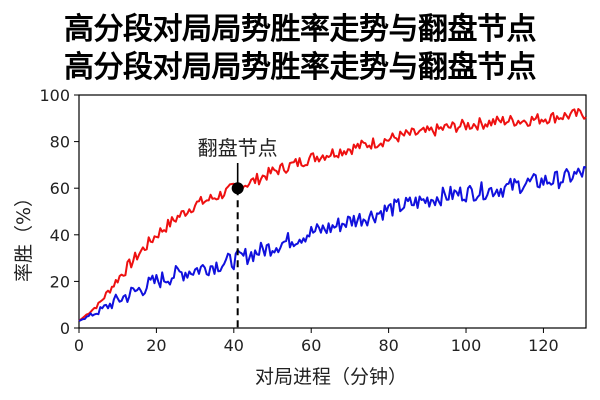 The height and width of the screenshot is (400, 600). What do you see at coordinates (234, 345) in the screenshot?
I see `x-tick-label: 40` at bounding box center [234, 345].